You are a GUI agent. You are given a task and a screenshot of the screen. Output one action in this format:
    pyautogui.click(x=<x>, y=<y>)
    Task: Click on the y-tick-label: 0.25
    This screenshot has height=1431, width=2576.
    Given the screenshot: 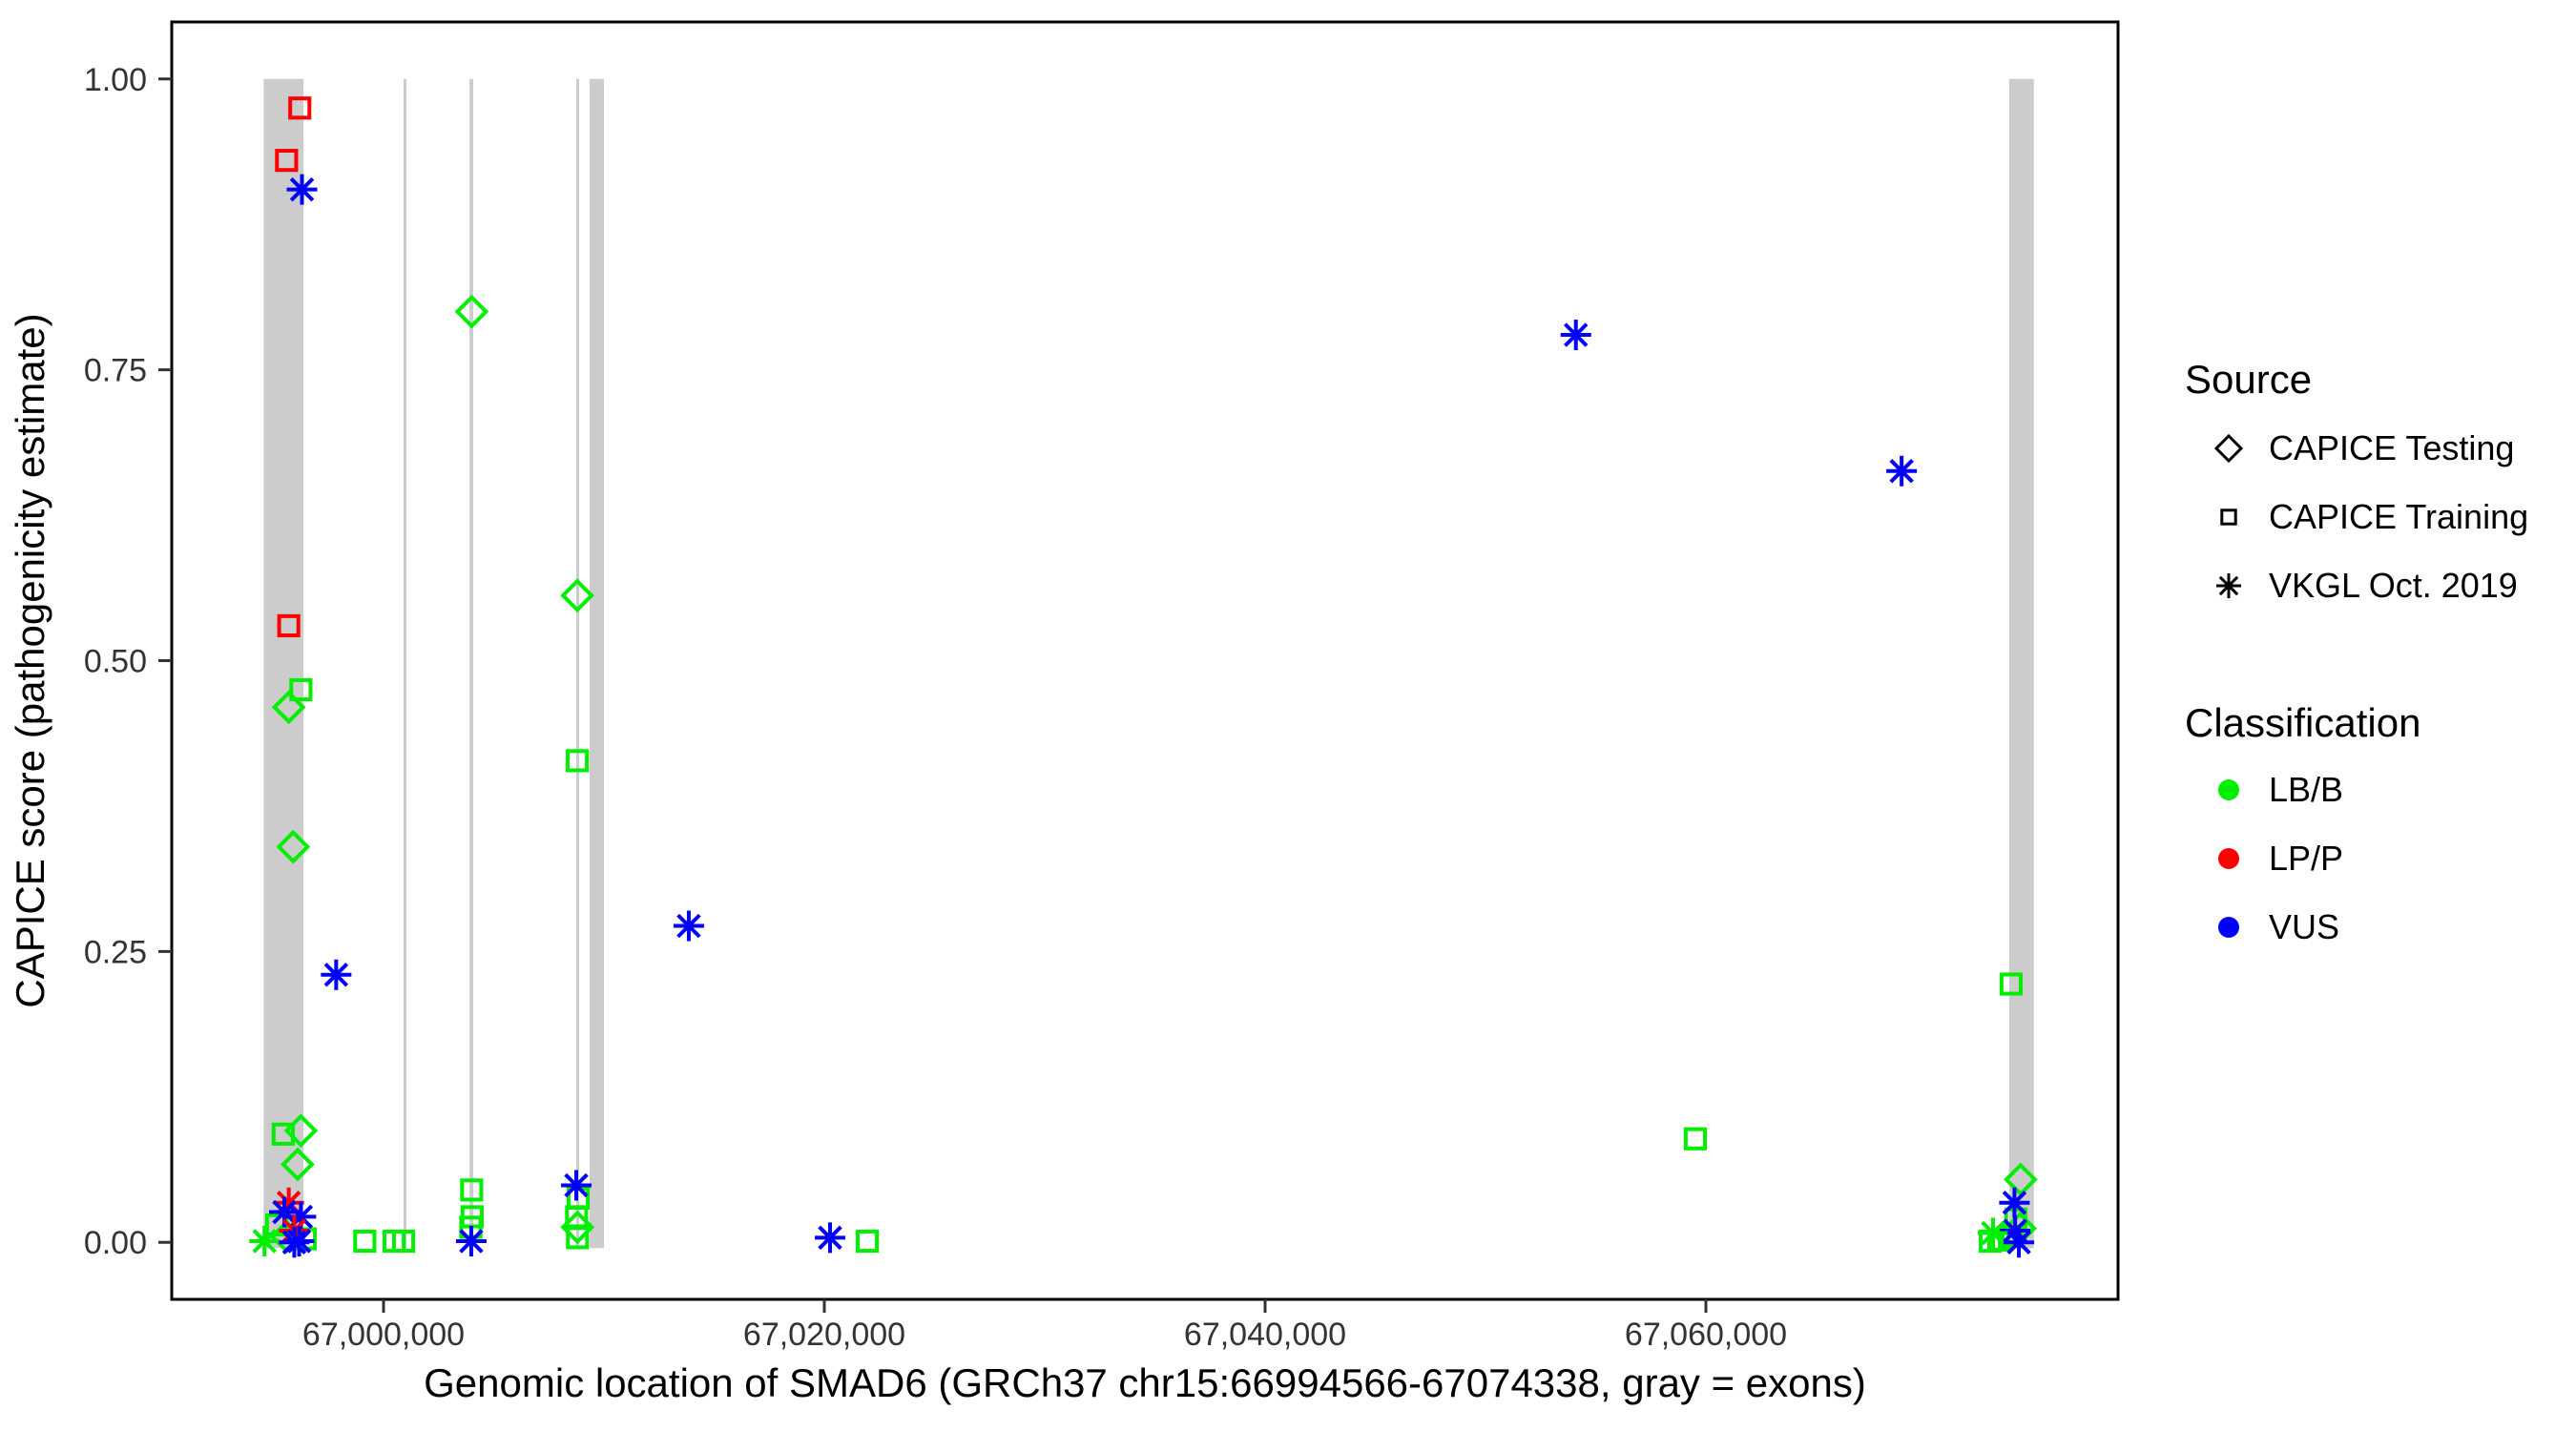 What is the action you would take?
    pyautogui.click(x=115, y=952)
    